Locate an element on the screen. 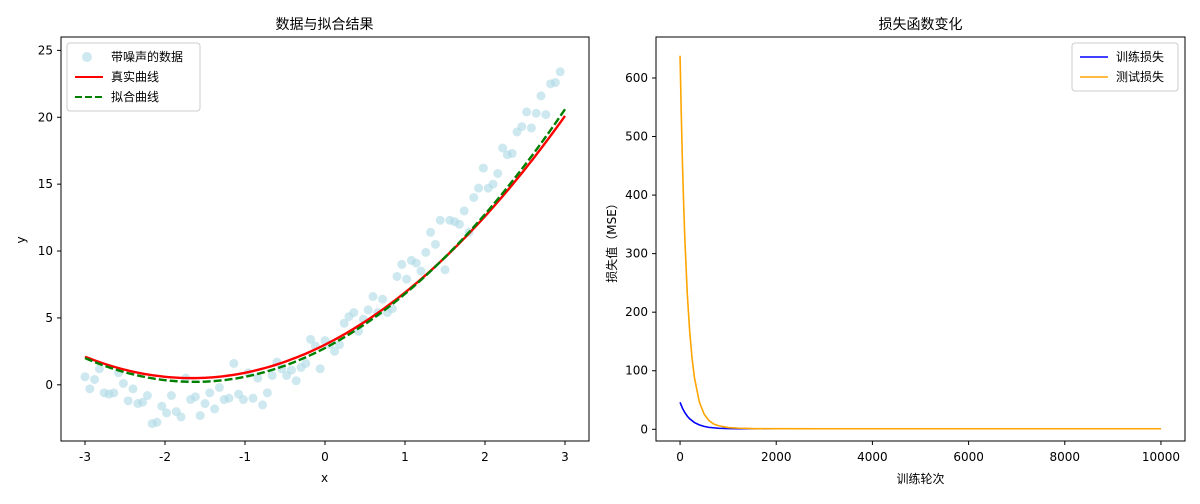  left-x-tick-label: -2 is located at coordinates (165, 457).